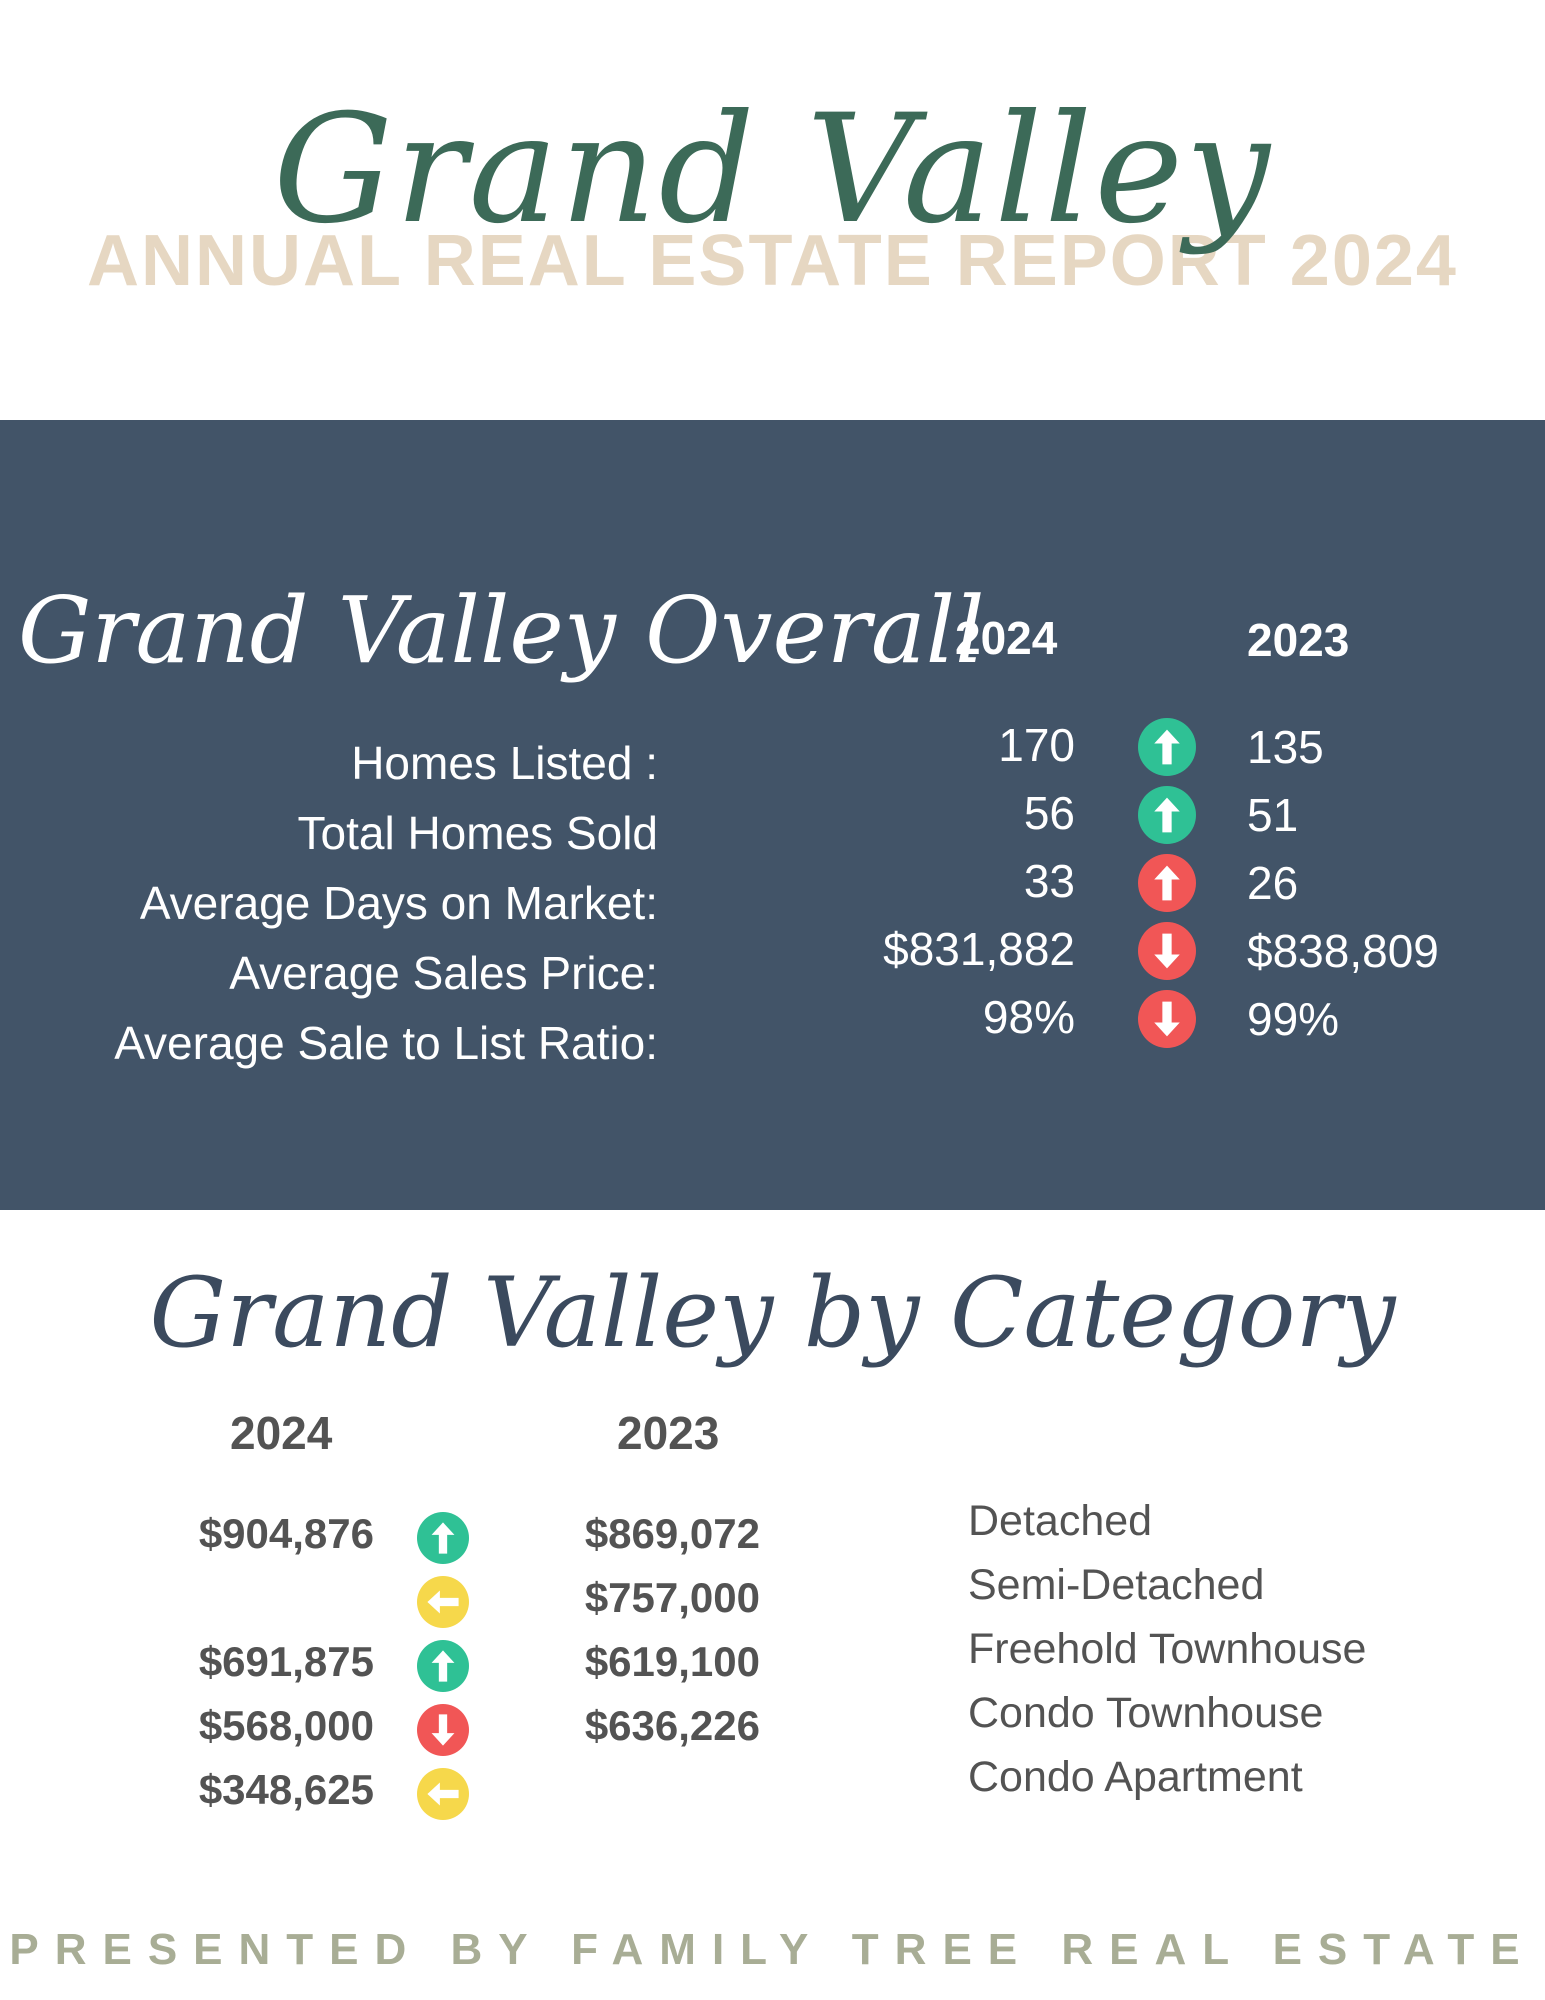 This screenshot has width=1545, height=2000. Describe the element at coordinates (478, 833) in the screenshot. I see `overall-label-total-homes-sold: Total Homes Sold` at that location.